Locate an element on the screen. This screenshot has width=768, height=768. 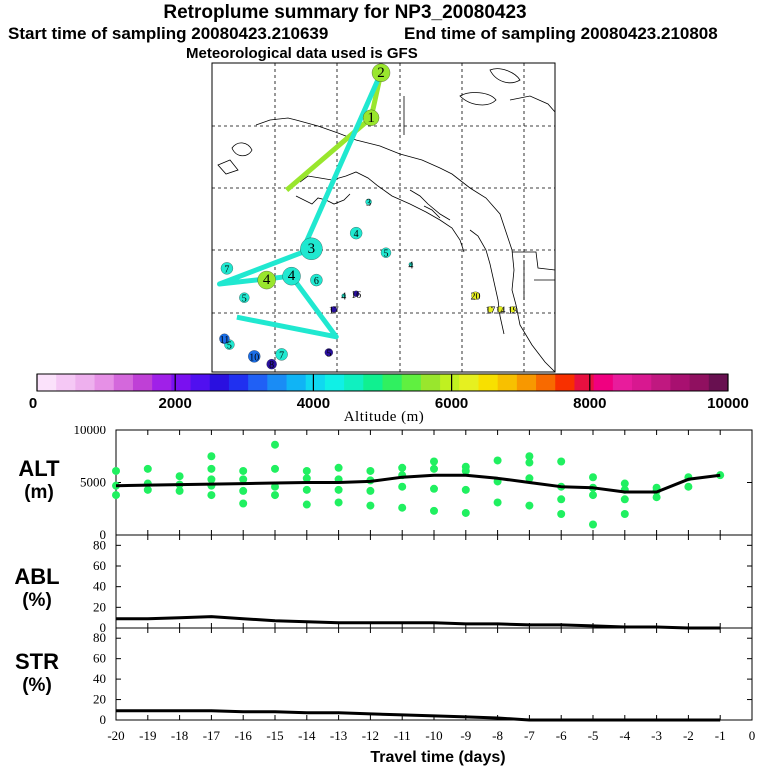
x-tick-label: -19 is located at coordinates (147, 735).